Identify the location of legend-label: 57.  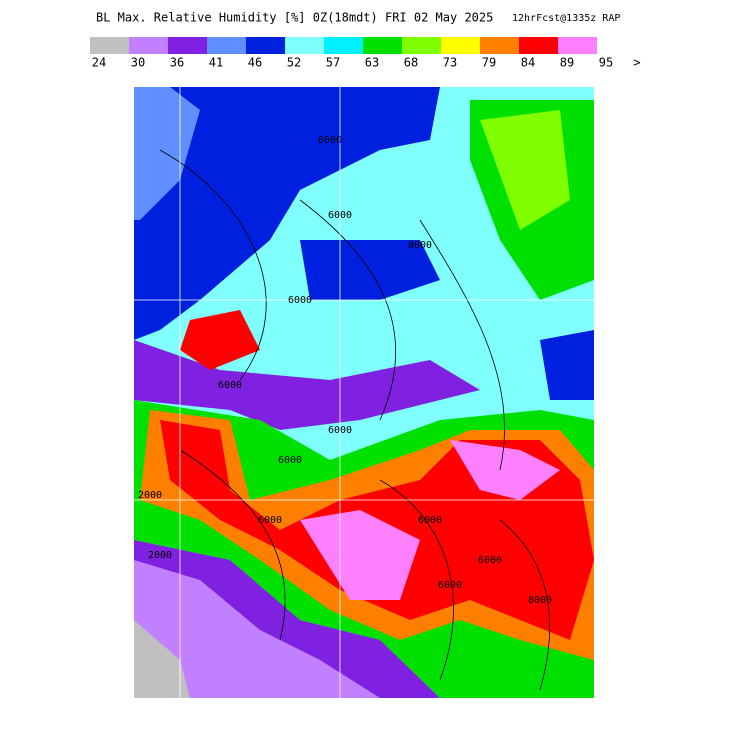
(333, 63).